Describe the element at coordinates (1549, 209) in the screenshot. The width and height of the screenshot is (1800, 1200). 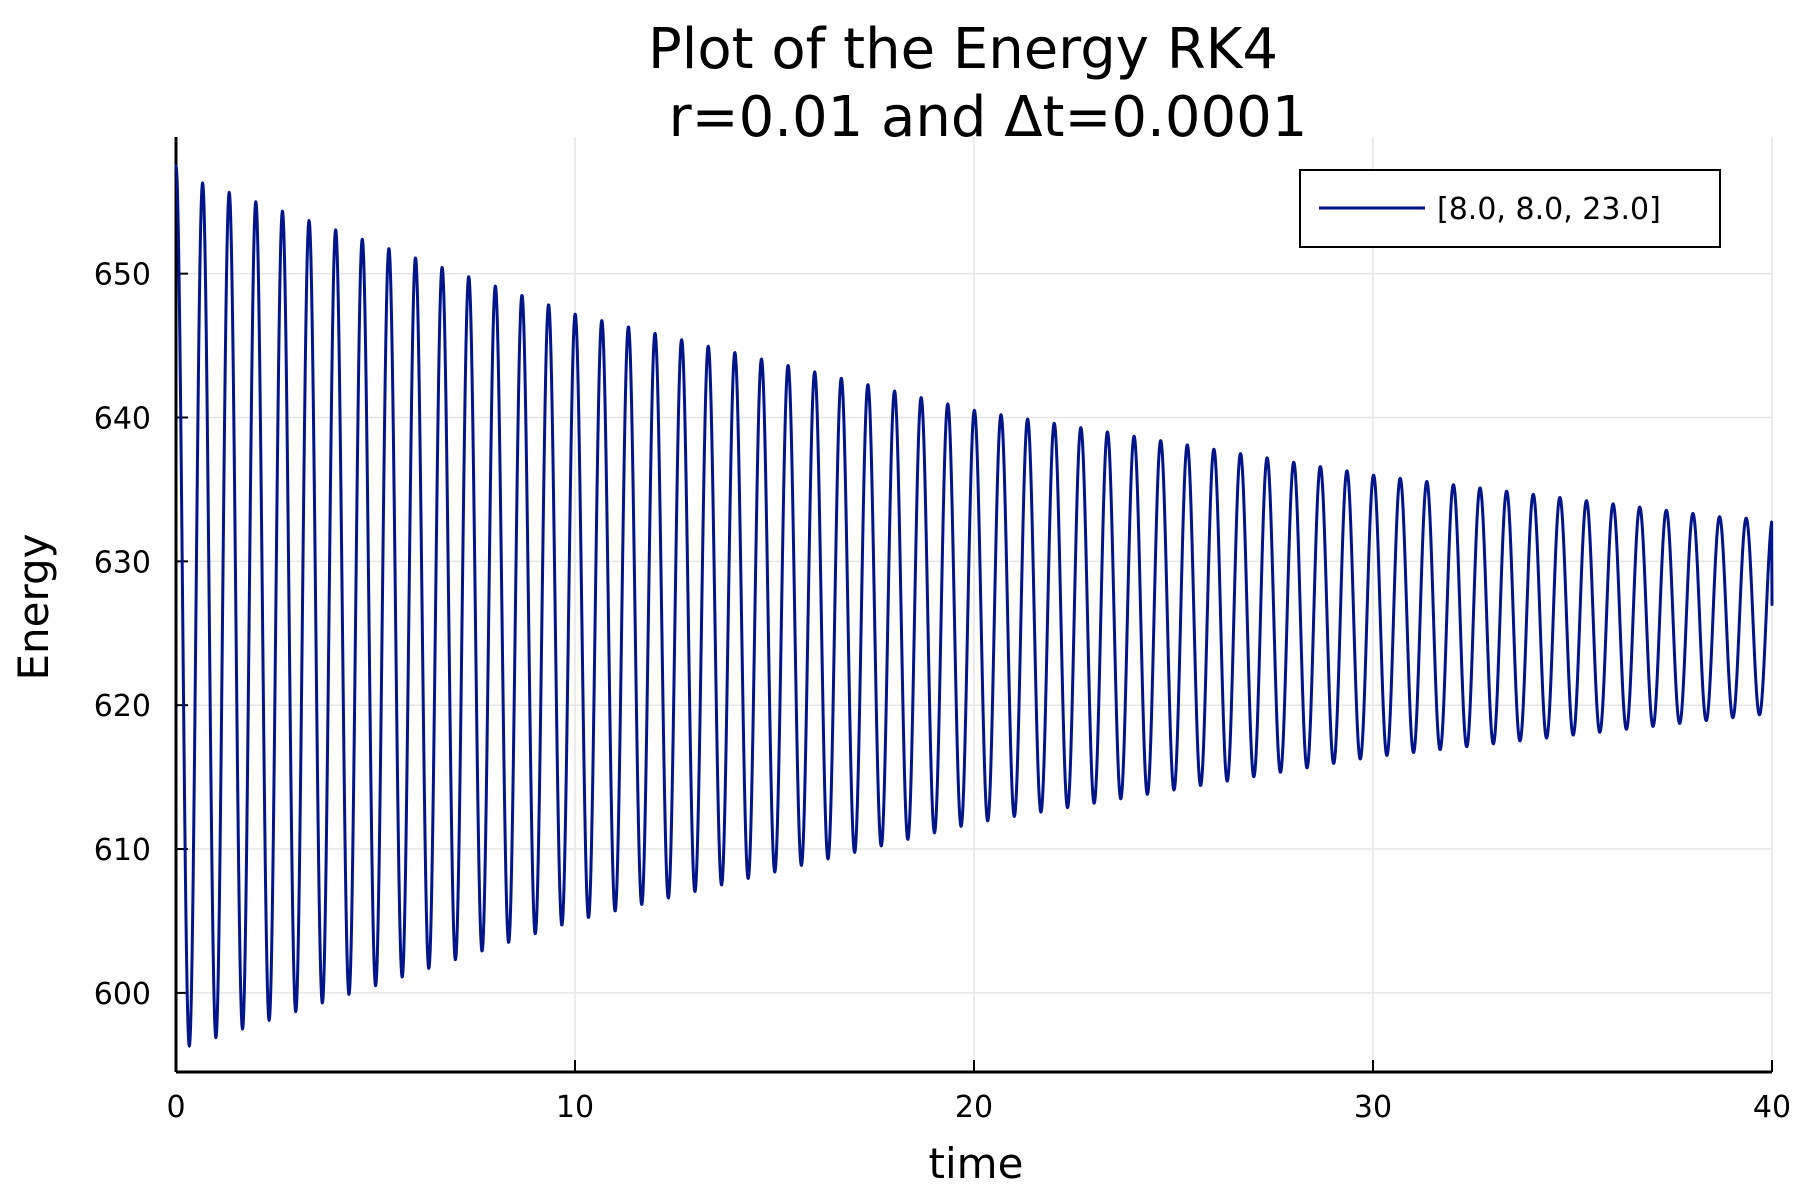
I see `legend-label: [8.0, 8.0, 23.0]` at that location.